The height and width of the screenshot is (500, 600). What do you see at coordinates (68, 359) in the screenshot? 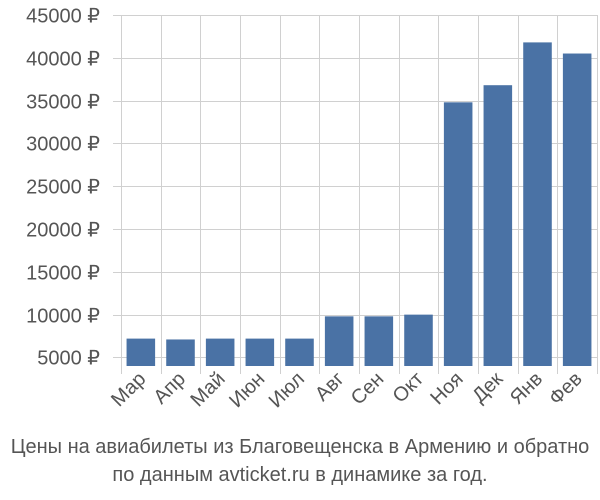
I see `y-tick-label: 5000 ₽` at bounding box center [68, 359].